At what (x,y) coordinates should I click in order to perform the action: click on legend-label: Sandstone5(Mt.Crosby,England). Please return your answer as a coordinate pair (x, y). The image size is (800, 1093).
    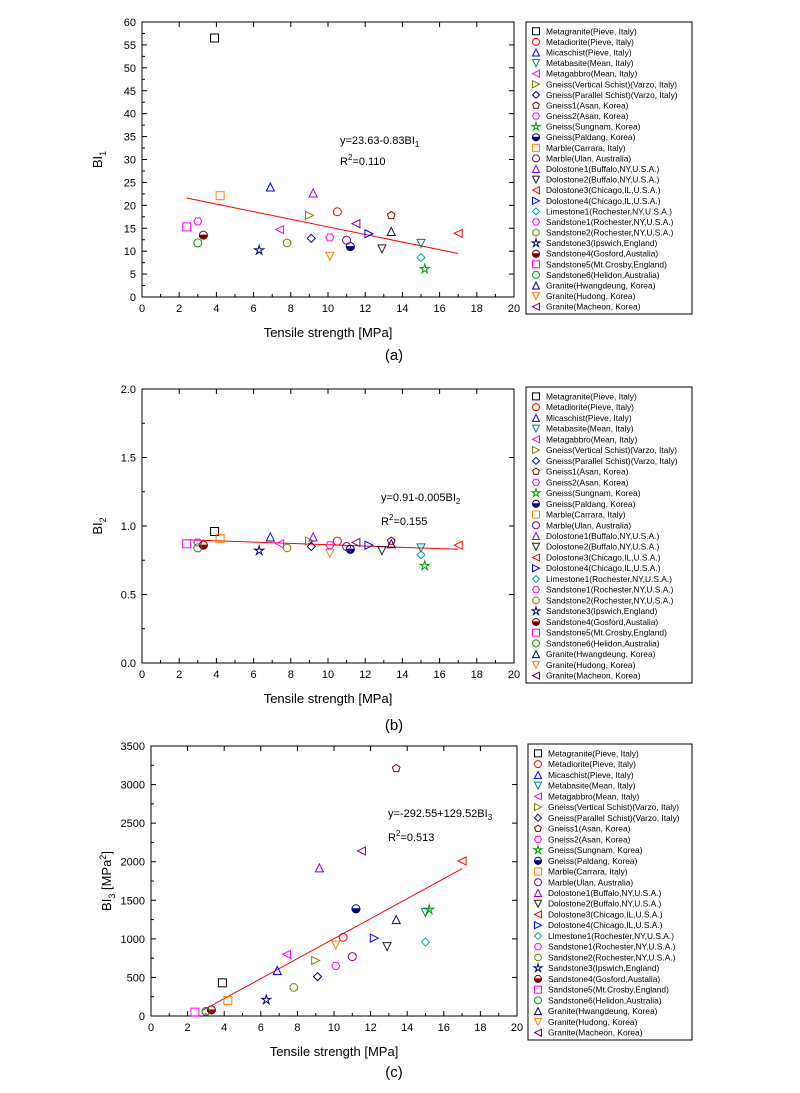
    Looking at the image, I should click on (606, 264).